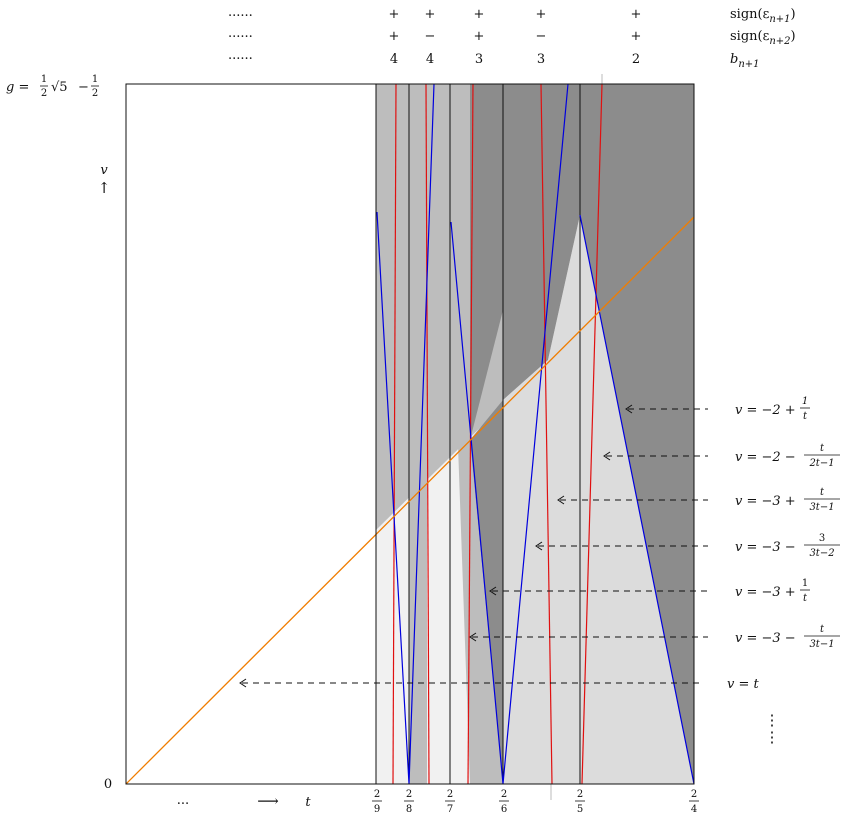 Image resolution: width=841 pixels, height=819 pixels. I want to click on b-n1-4: 3, so click(541, 59).